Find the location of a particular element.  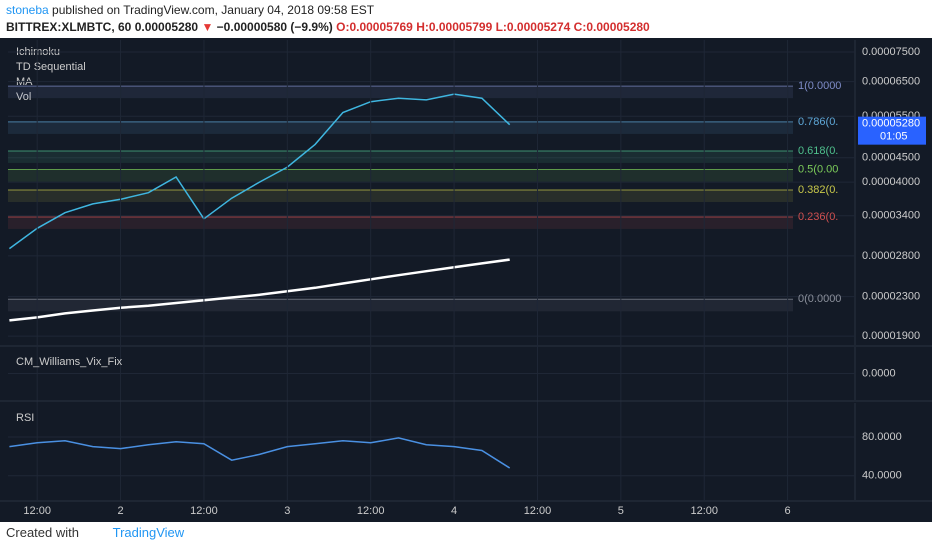

fib-label: 0.618(0. is located at coordinates (818, 151).